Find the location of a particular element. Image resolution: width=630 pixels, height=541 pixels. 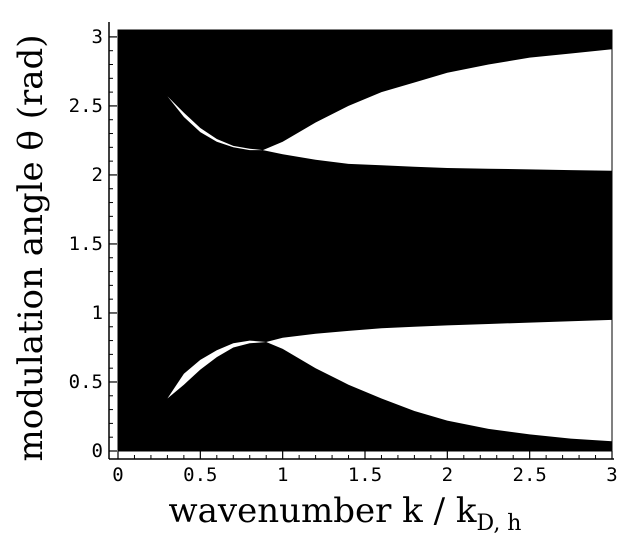

unstable-region-lower-lens is located at coordinates (217, 369).